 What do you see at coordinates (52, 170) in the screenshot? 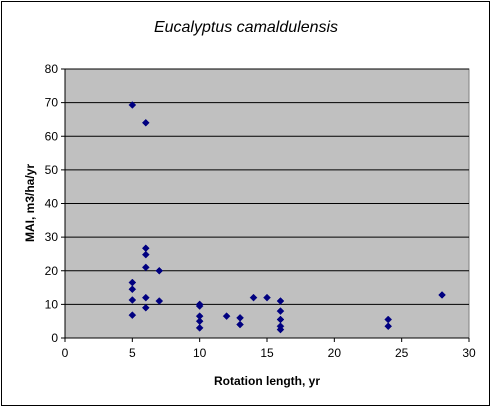
I see `y-tick-label: 50` at bounding box center [52, 170].